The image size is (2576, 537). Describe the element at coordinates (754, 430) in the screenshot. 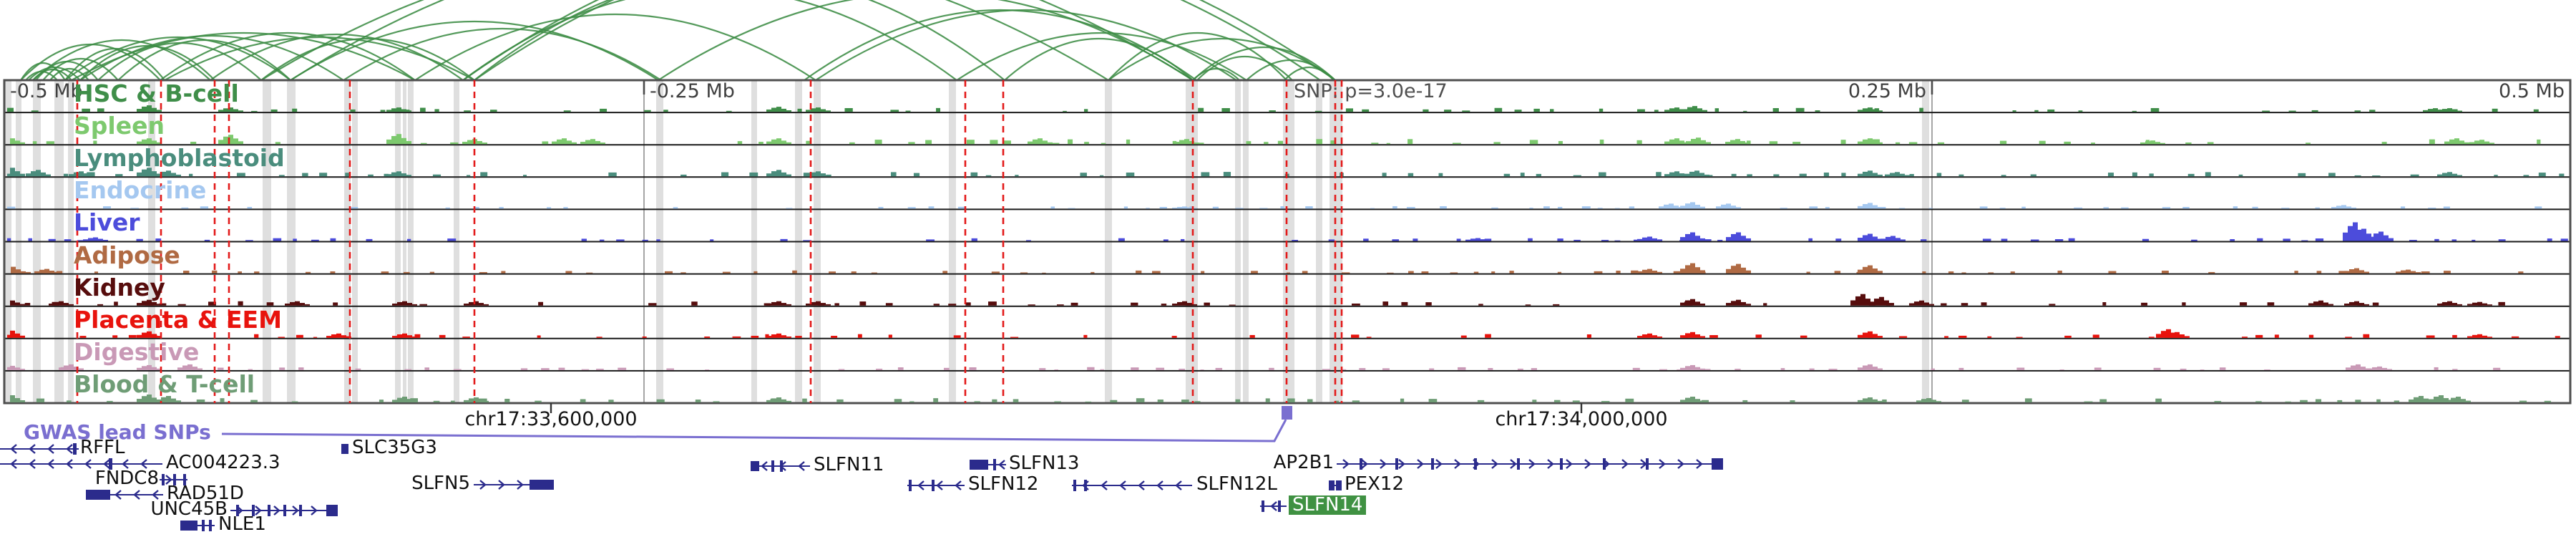

I see `gwas-callout-line` at that location.